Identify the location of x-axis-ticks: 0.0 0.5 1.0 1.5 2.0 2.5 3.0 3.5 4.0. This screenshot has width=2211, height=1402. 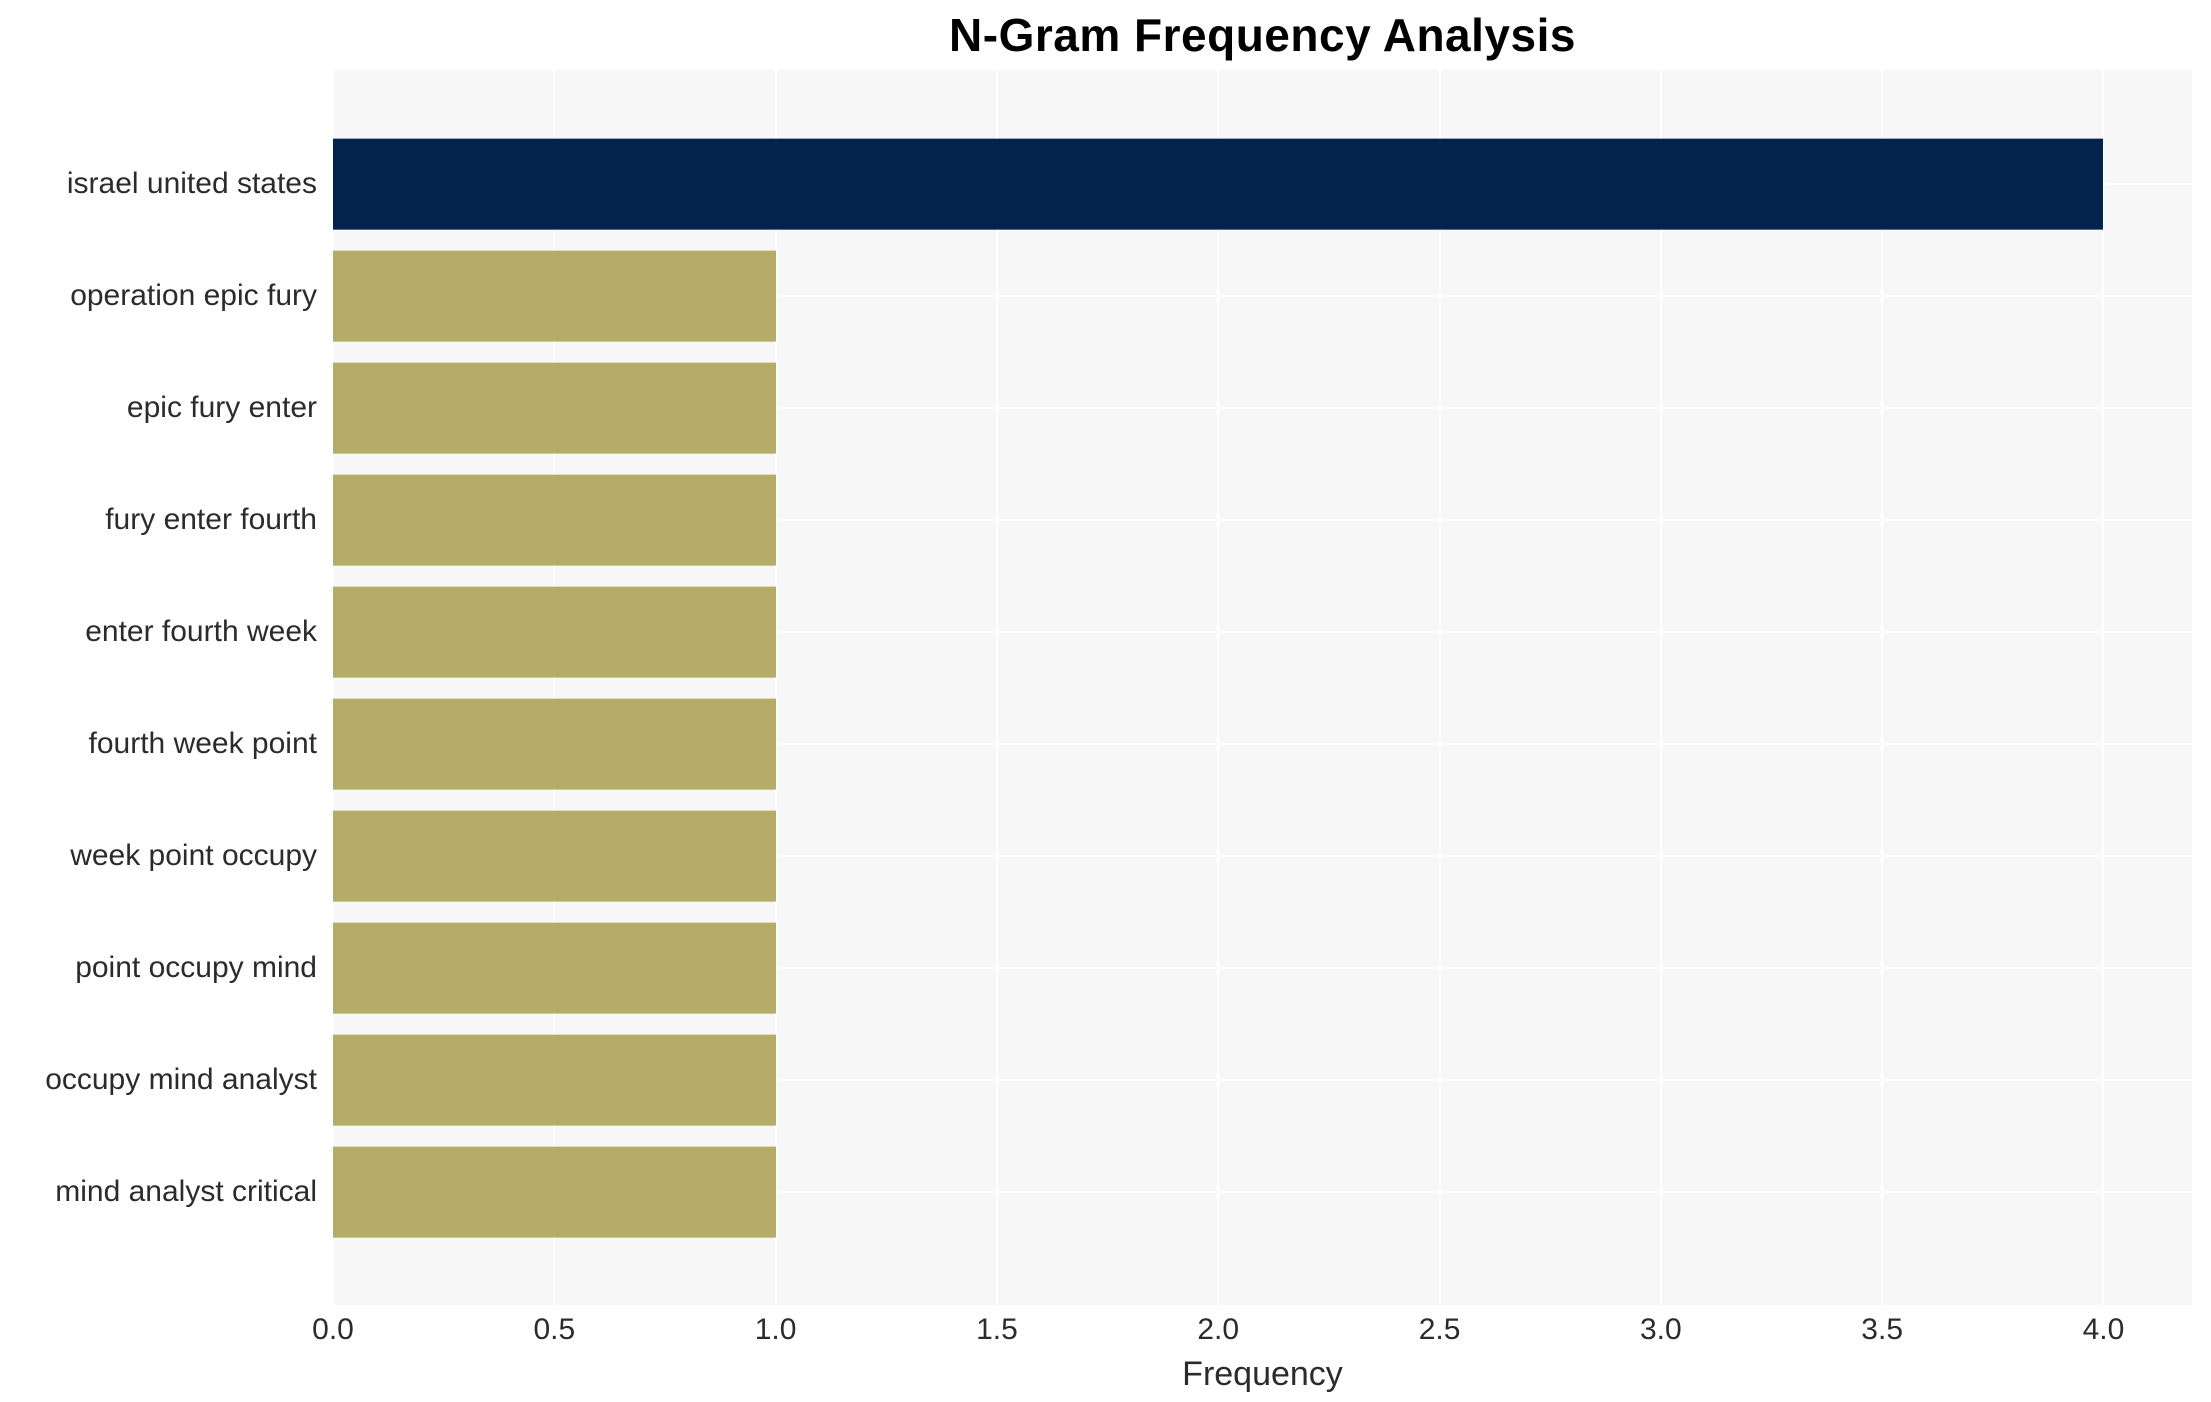
(1252, 1333).